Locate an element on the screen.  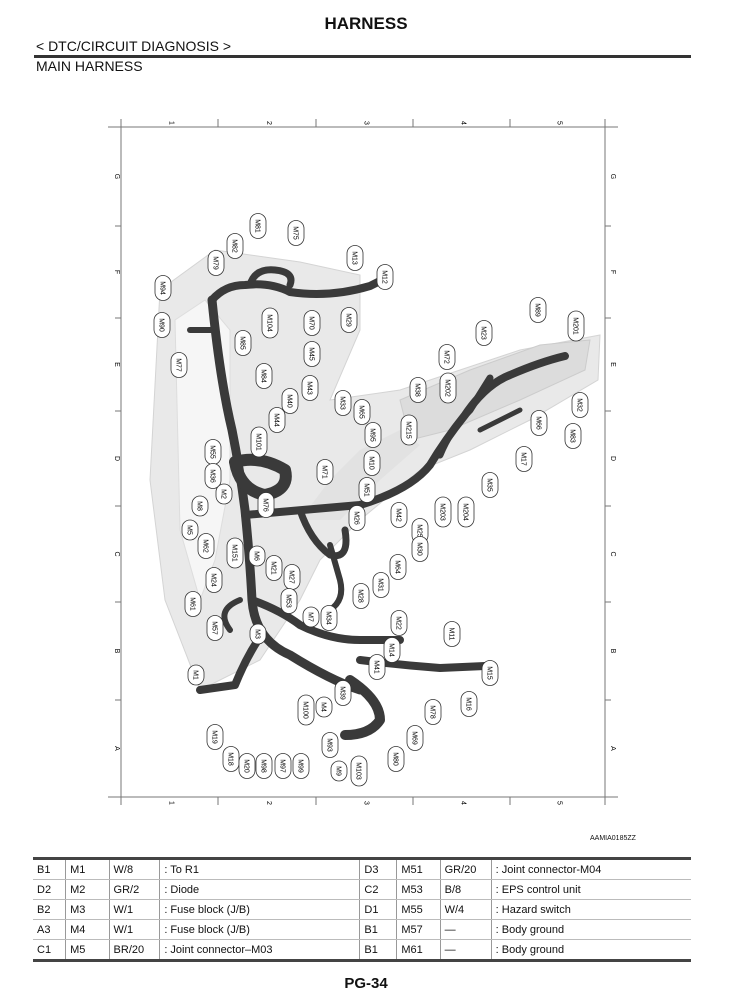
grid-cell: D2 is located at coordinates (49, 889).